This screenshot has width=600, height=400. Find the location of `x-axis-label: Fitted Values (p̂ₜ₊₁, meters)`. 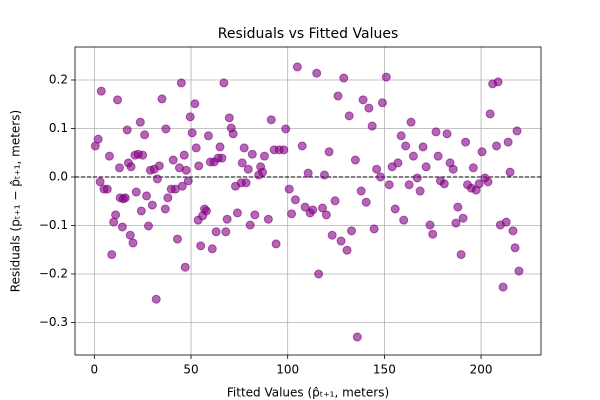

x-axis-label: Fitted Values (p̂ₜ₊₁, meters) is located at coordinates (308, 393).